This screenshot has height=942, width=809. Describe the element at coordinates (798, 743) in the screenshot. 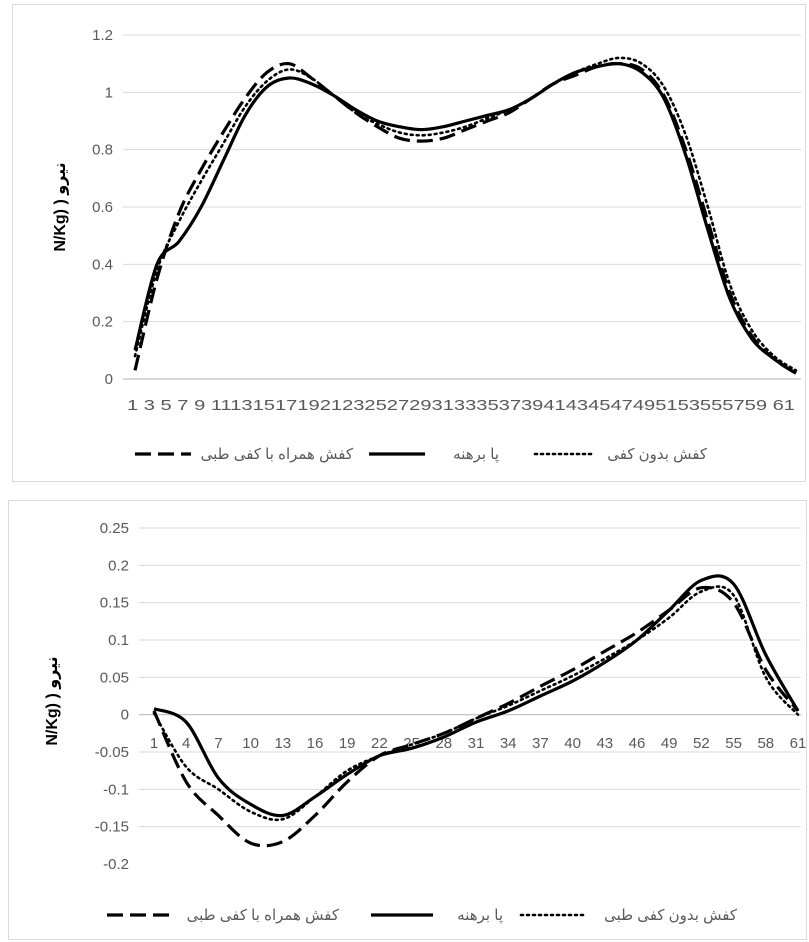

I see `chart-2-x-tick-label: 61` at that location.